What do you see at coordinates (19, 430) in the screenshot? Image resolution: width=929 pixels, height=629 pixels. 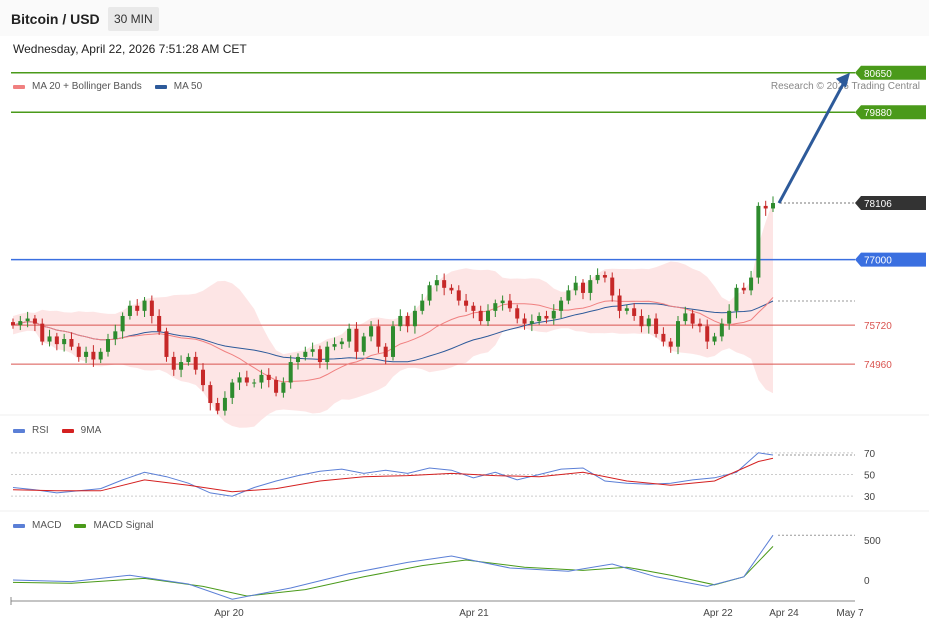 I see `rsi-swatch` at bounding box center [19, 430].